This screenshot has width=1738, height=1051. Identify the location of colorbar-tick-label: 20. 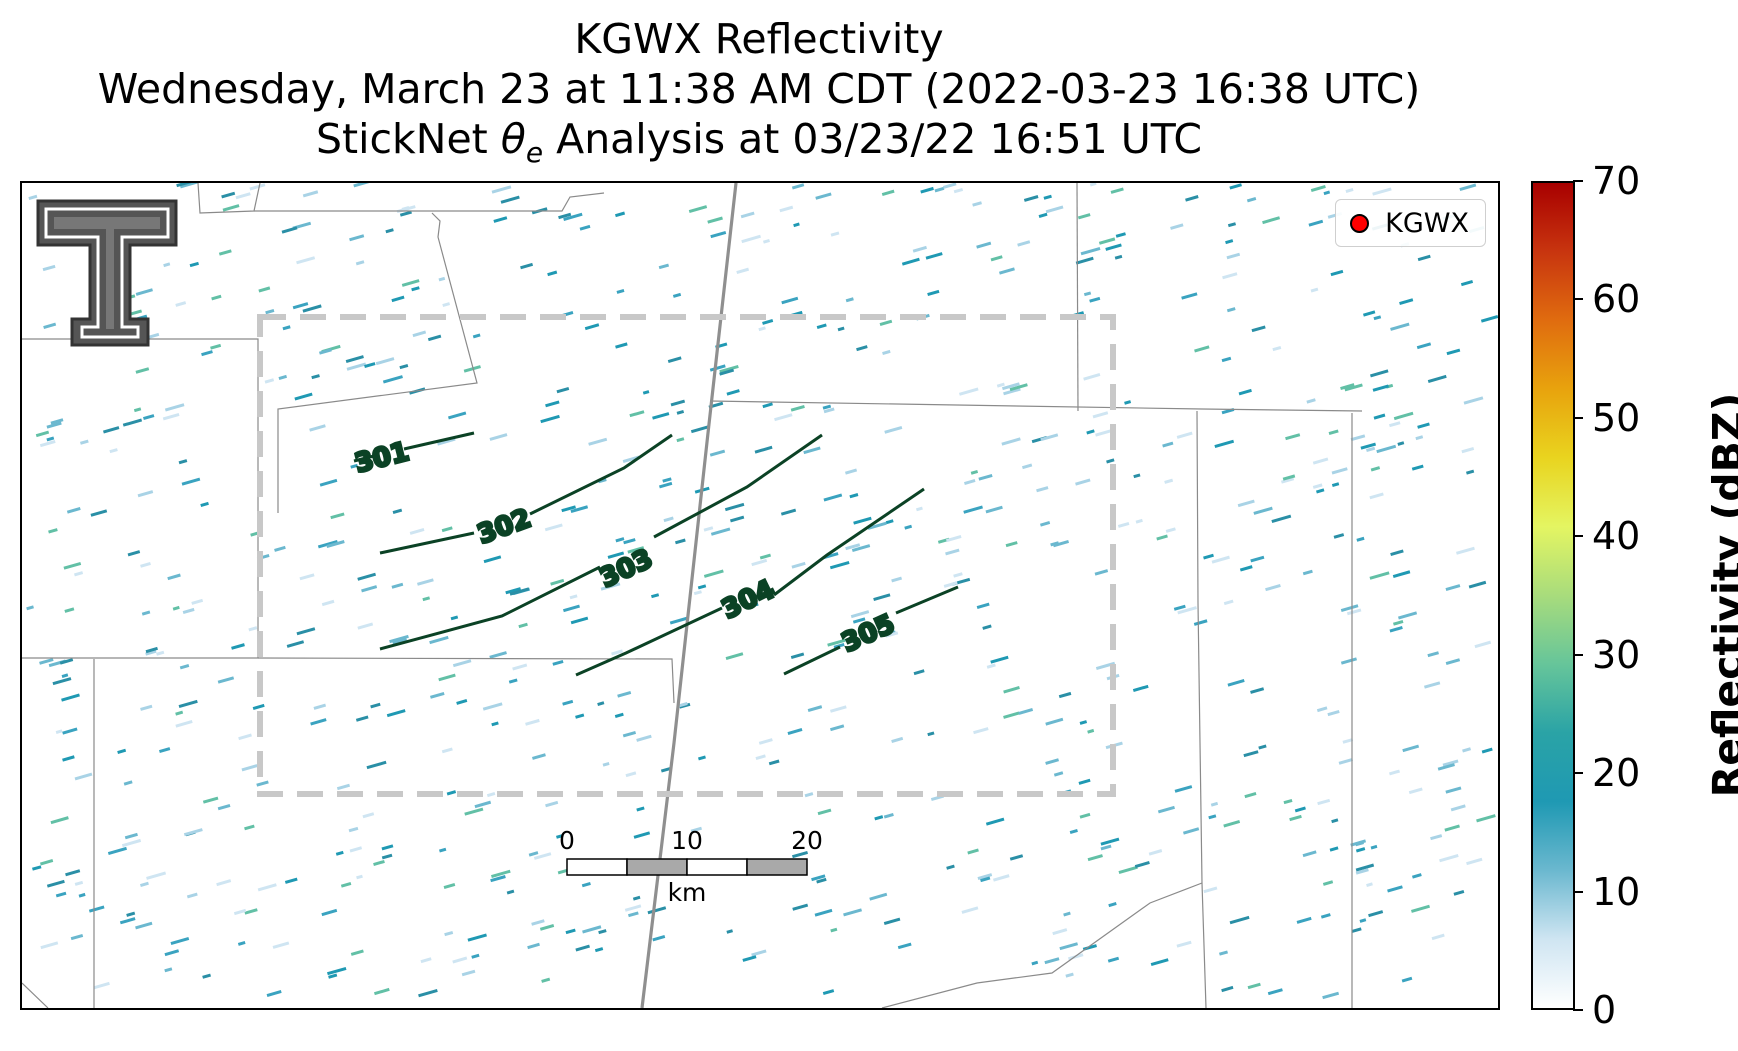
(1616, 773).